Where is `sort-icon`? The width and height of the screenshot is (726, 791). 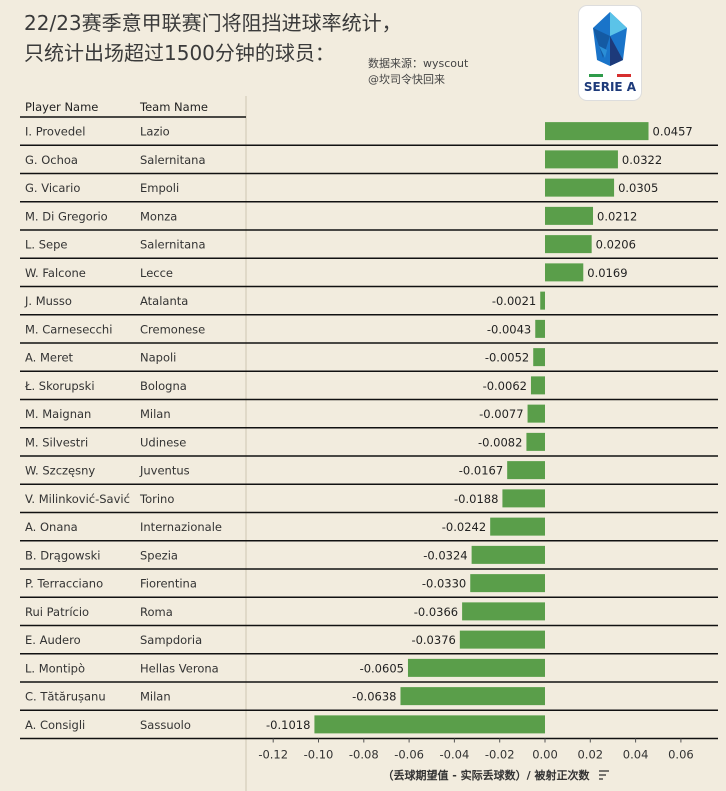
sort-icon is located at coordinates (604, 775).